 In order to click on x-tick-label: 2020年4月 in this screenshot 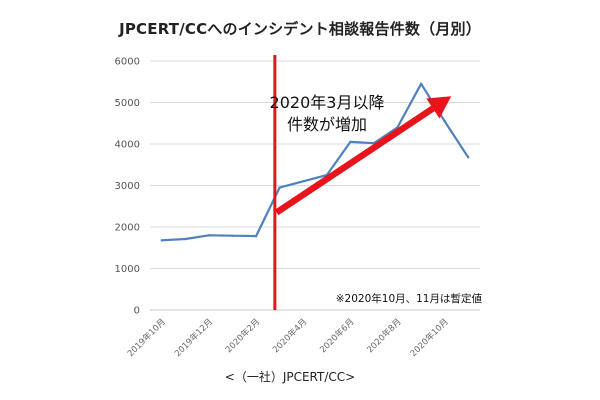, I will do `click(289, 335)`.